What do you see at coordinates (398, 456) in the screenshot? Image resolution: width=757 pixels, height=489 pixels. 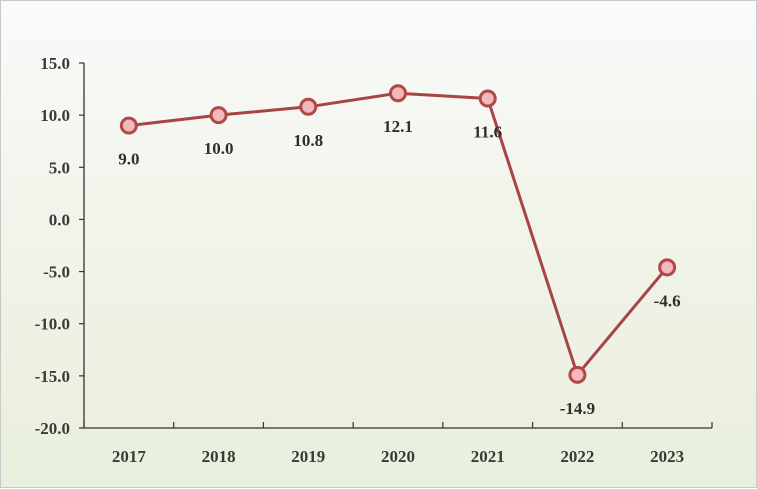 I see `x-tick-label: 2020` at bounding box center [398, 456].